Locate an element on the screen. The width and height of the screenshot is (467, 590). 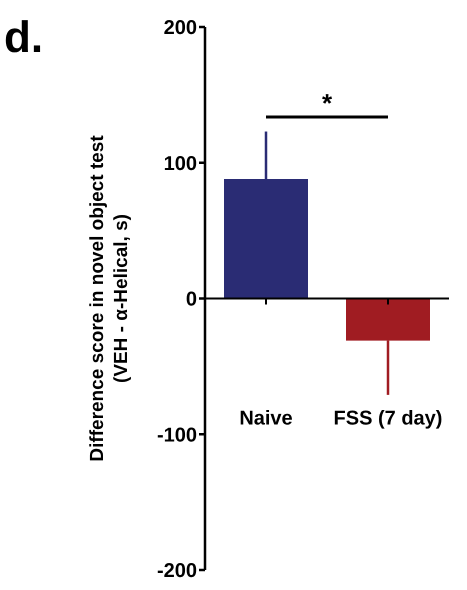
y-axis-title: Difference score in novel object test (VEH - α-Helical, s) is located at coordinates (109, 298).